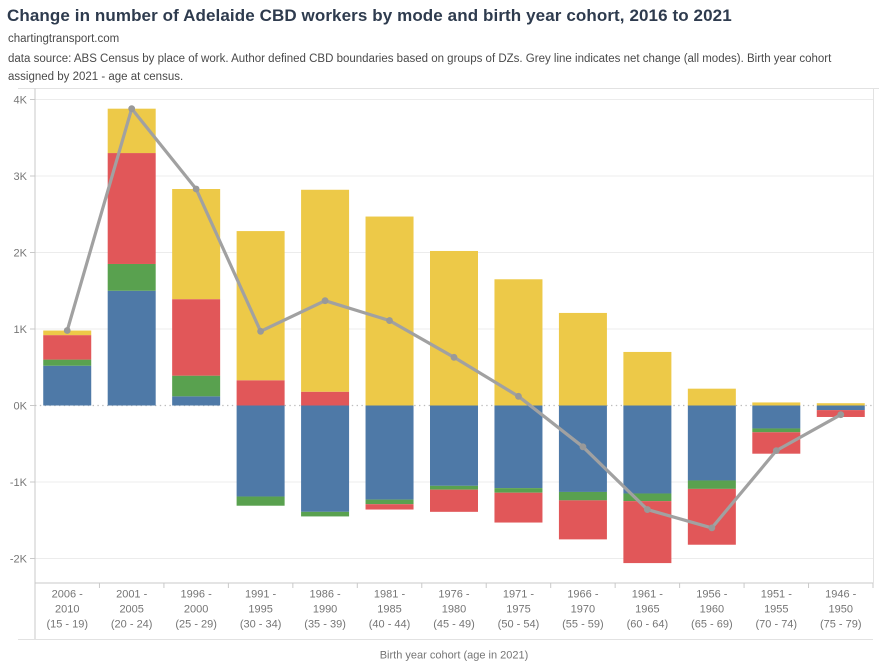 Image resolution: width=879 pixels, height=670 pixels. What do you see at coordinates (325, 610) in the screenshot?
I see `x-tick-label-line2-4: 1990` at bounding box center [325, 610].